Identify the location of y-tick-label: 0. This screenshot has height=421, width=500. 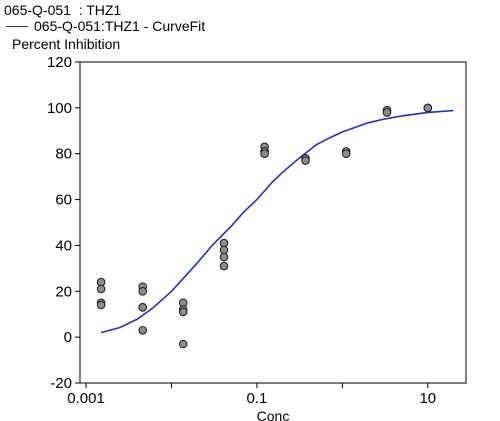
(68, 337).